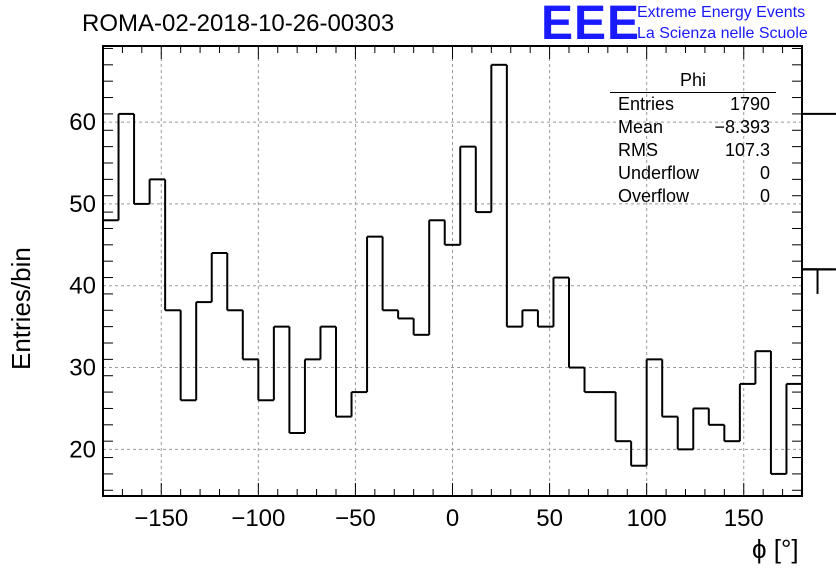 The width and height of the screenshot is (836, 572). Describe the element at coordinates (693, 104) in the screenshot. I see `stats-row-entries: Entries 1790` at that location.